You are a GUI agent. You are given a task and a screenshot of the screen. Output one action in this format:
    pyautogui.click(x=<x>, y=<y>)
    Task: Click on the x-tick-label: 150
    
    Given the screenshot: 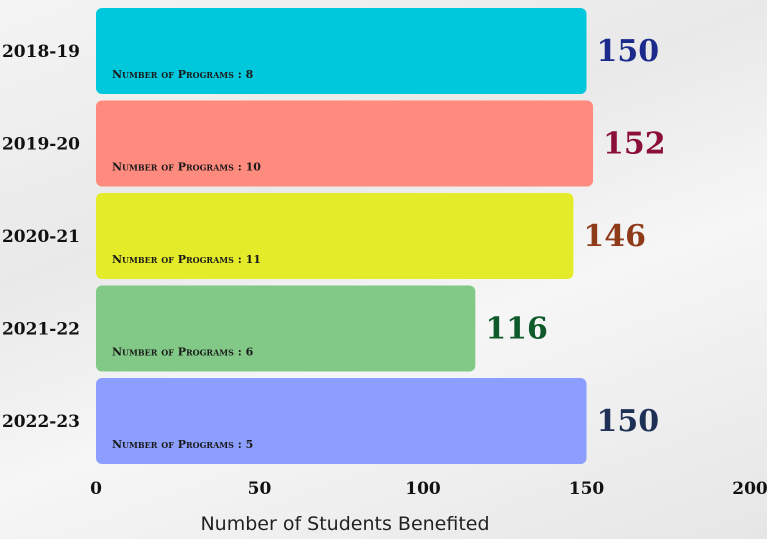 What is the action you would take?
    pyautogui.click(x=587, y=489)
    